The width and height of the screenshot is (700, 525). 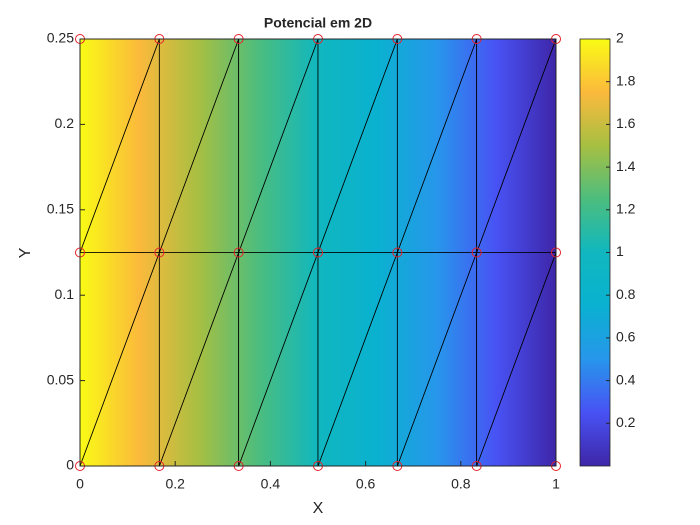 What do you see at coordinates (60, 379) in the screenshot?
I see `y-tick-label: 0.05` at bounding box center [60, 379].